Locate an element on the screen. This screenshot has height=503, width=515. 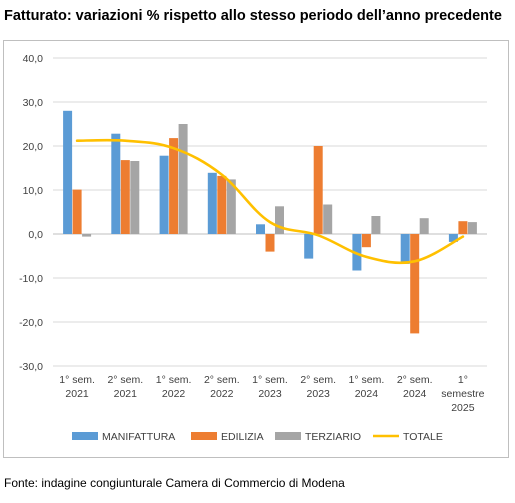
y-tick-label: -10,0 is located at coordinates (31, 279).